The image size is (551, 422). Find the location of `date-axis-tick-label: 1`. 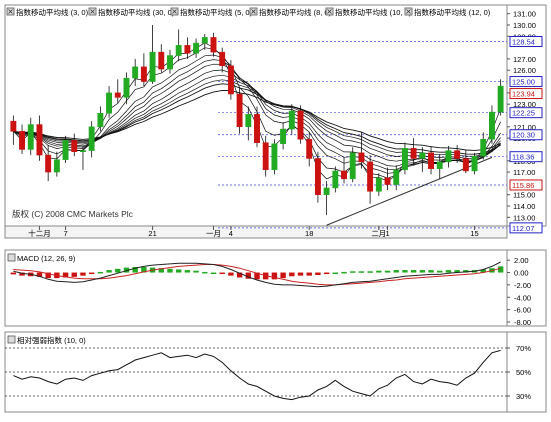

date-axis-tick-label: 1 is located at coordinates (387, 233).